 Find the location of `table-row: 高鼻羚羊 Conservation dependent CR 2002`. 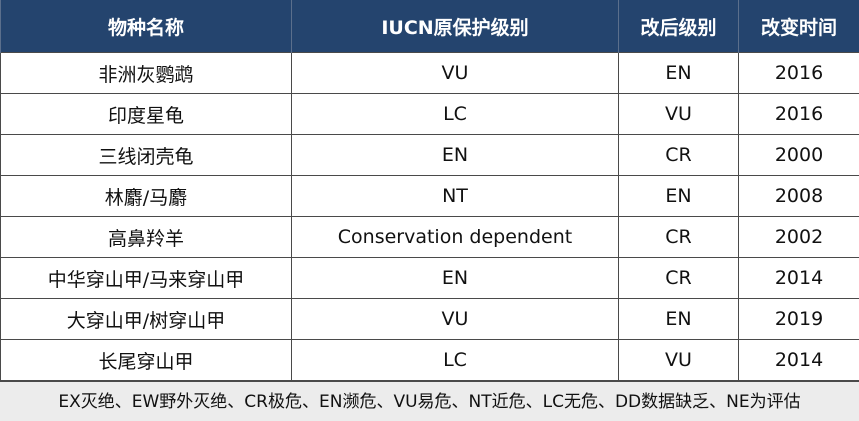

table-row: 高鼻羚羊 Conservation dependent CR 2002 is located at coordinates (429, 237).